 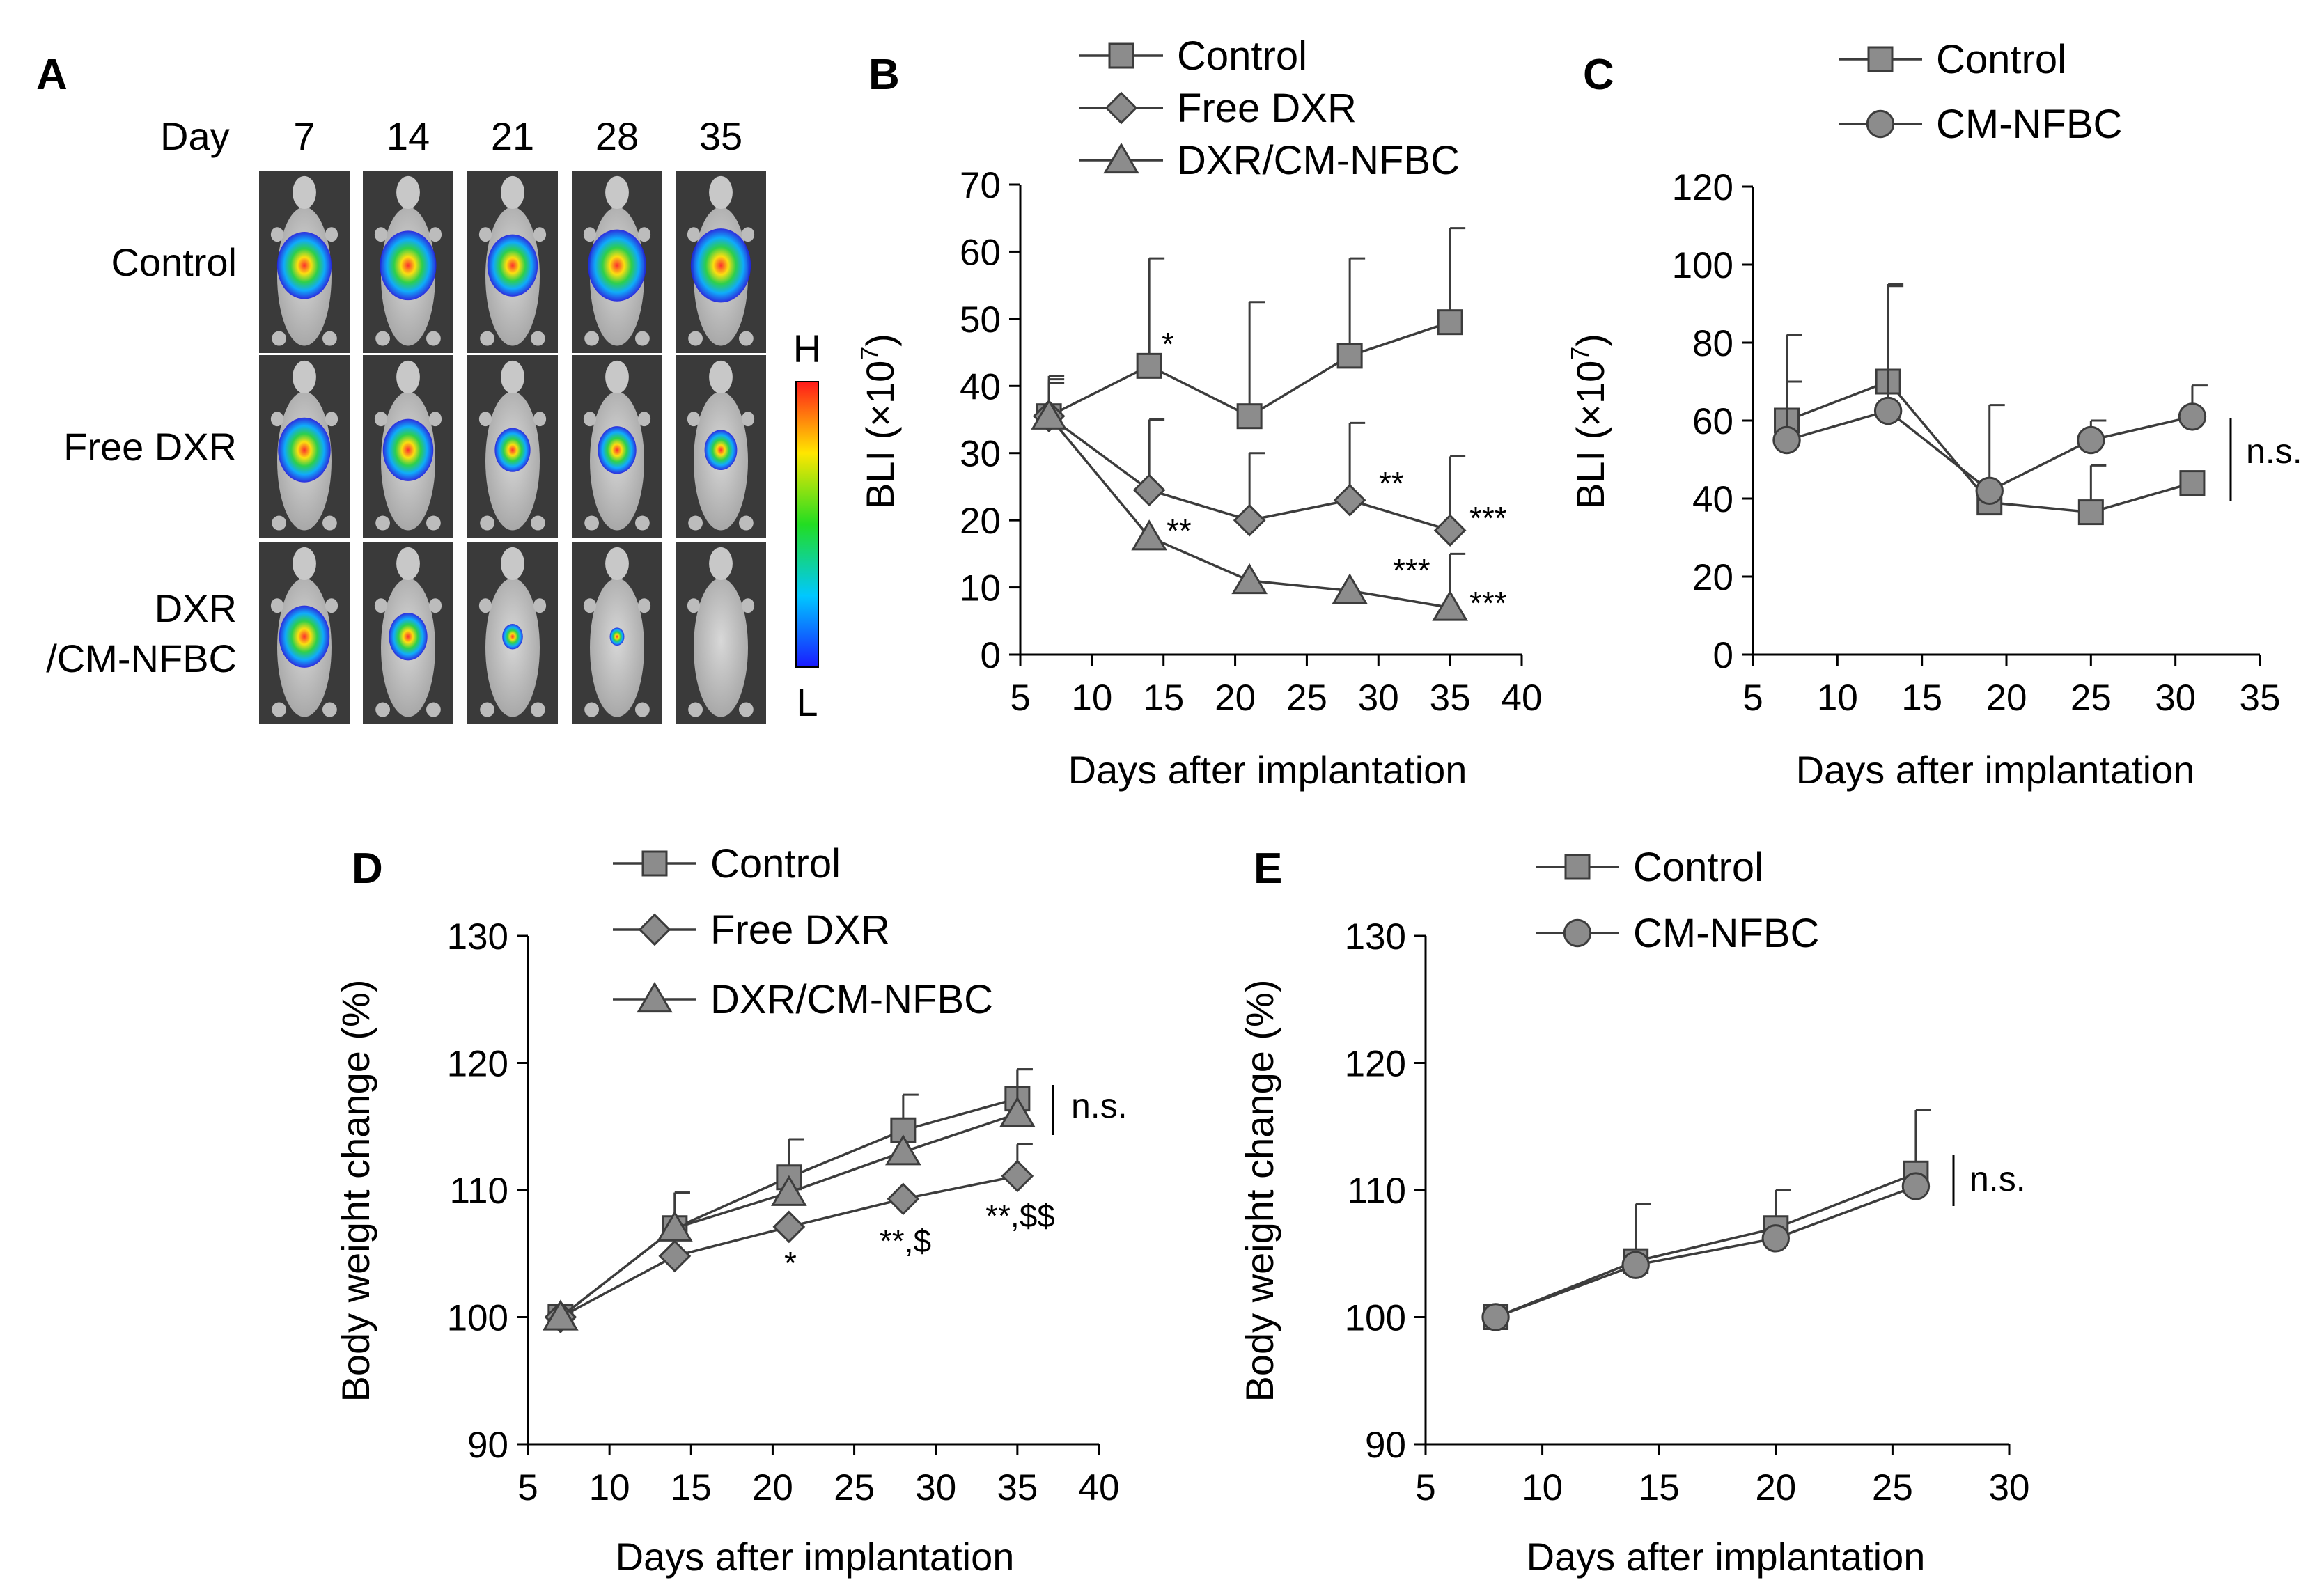 I want to click on y-tick-label: 60, so click(x=981, y=252).